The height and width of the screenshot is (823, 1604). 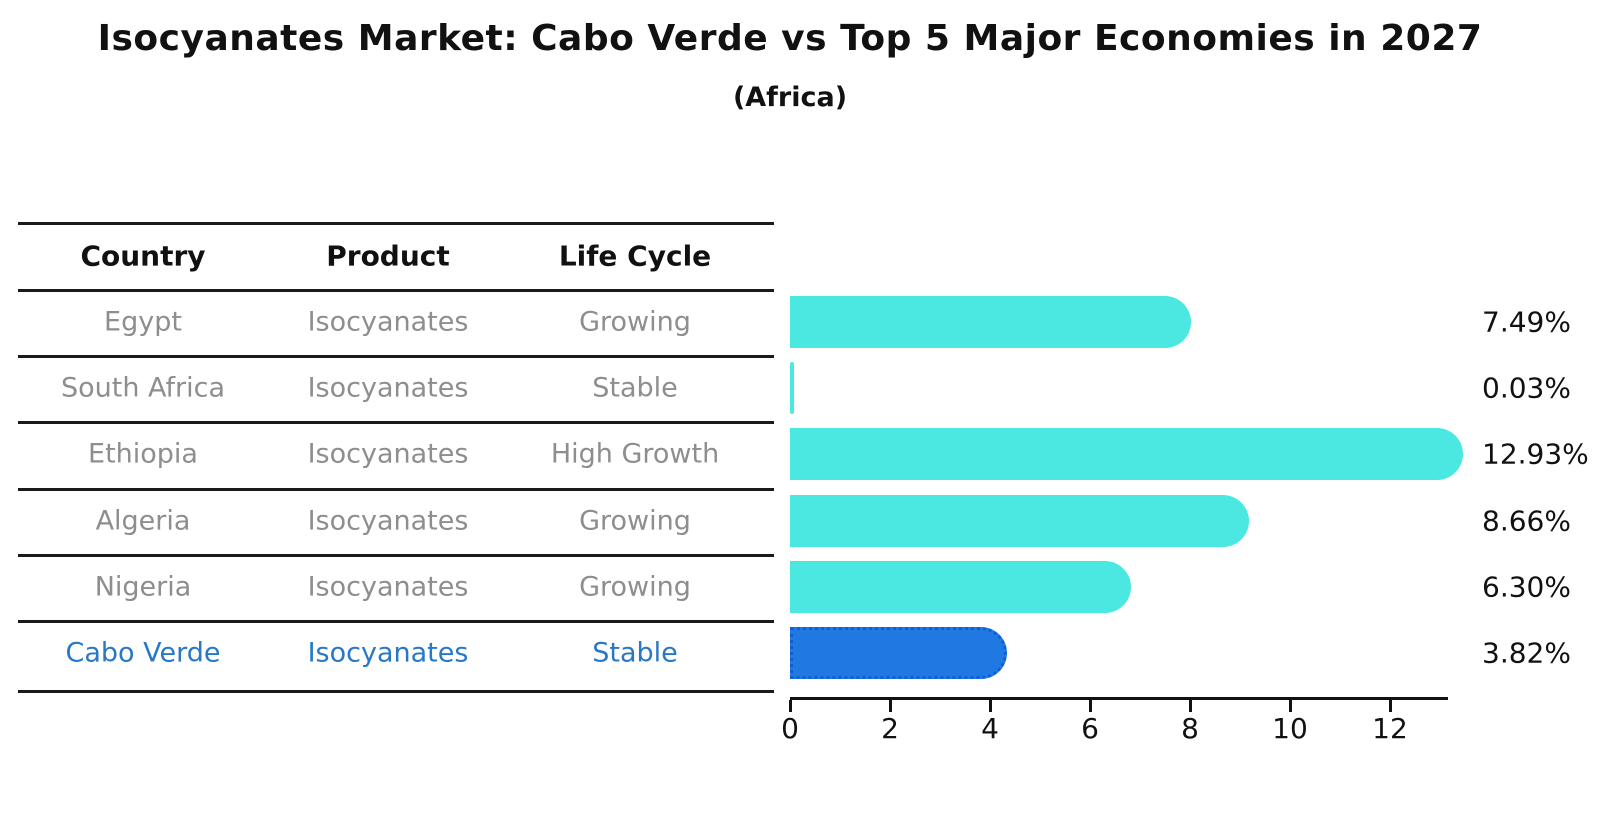 I want to click on x-tick-label: 12, so click(x=1390, y=728).